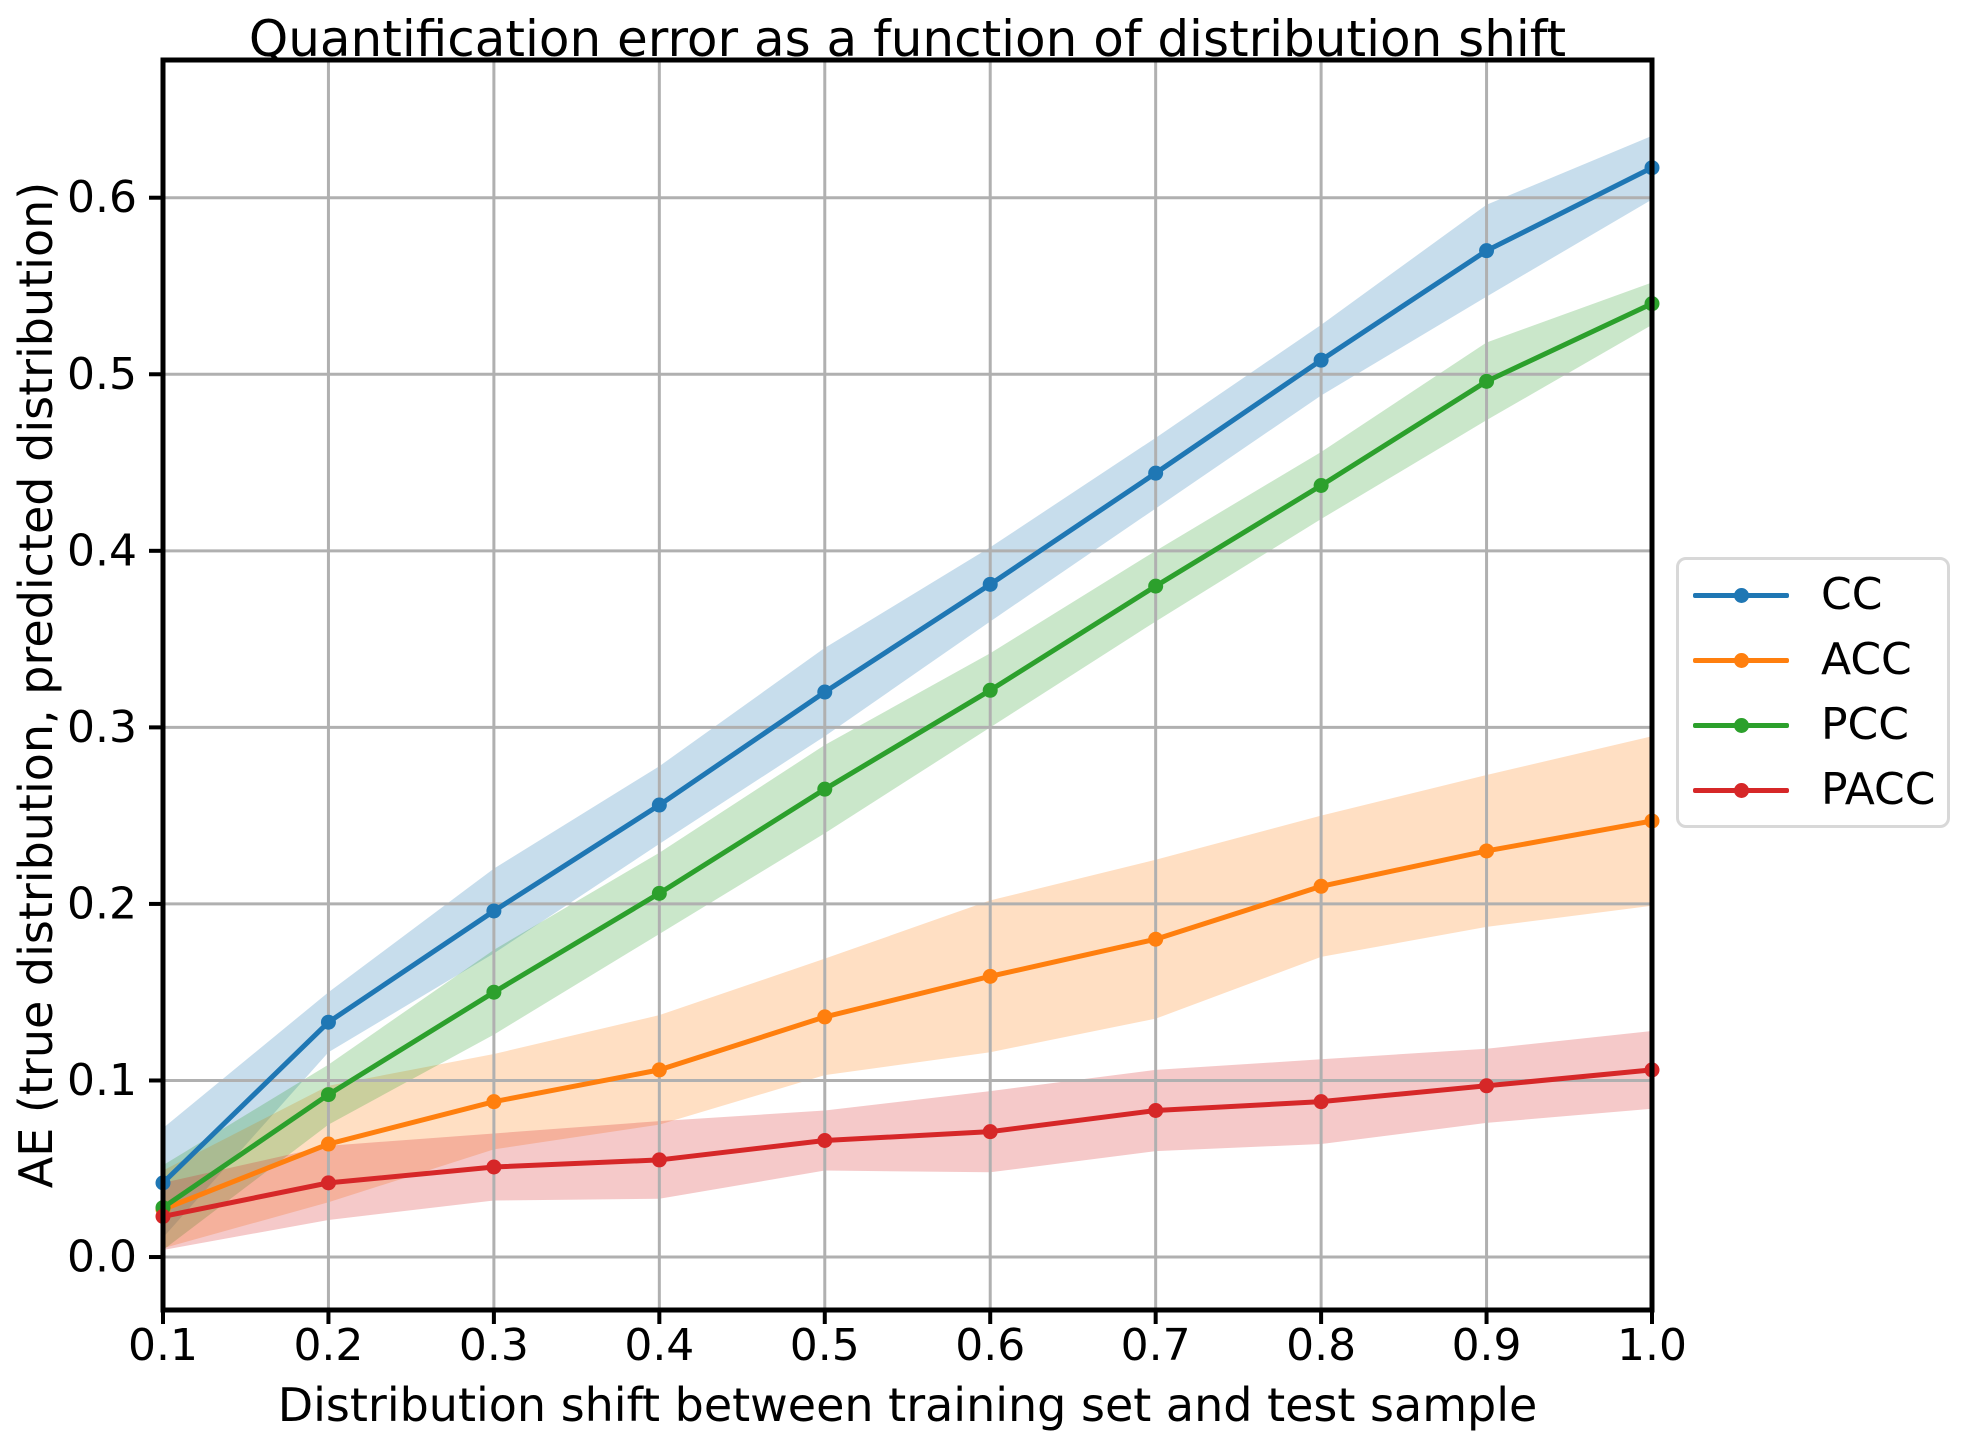  What do you see at coordinates (102, 1080) in the screenshot?
I see `y-tick-label-0.1: 0.1` at bounding box center [102, 1080].